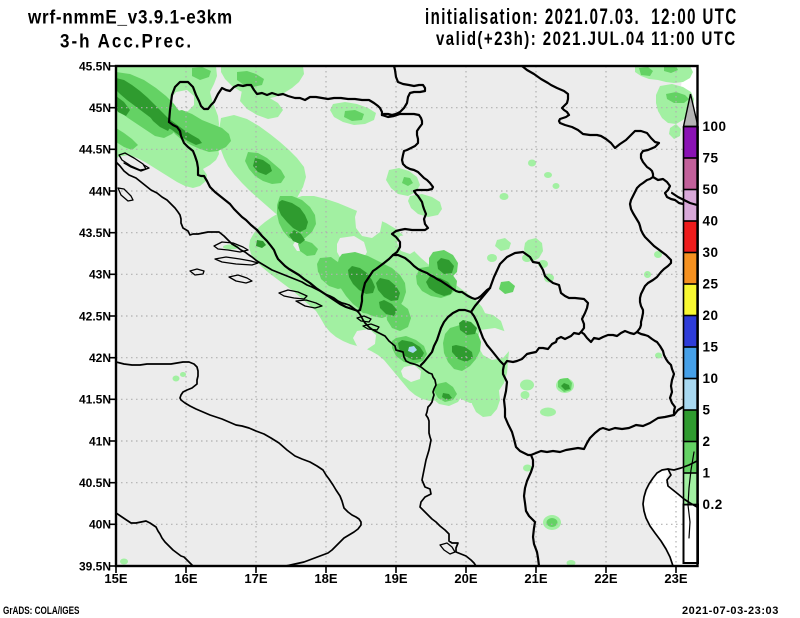  Describe the element at coordinates (711, 347) in the screenshot. I see `svg-text: 15` at that location.